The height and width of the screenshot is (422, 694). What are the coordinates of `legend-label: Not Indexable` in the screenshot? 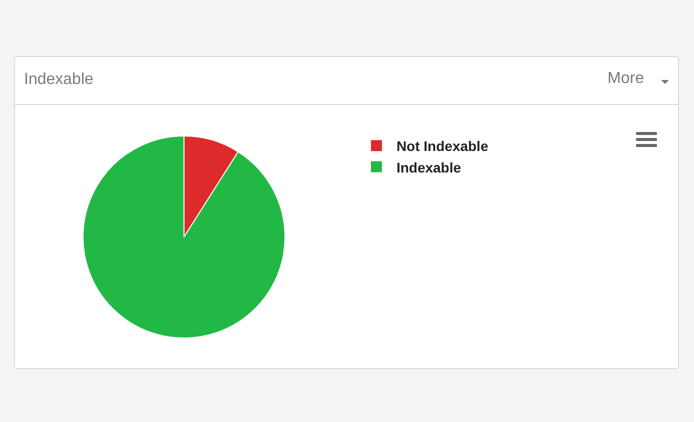 It's located at (442, 146).